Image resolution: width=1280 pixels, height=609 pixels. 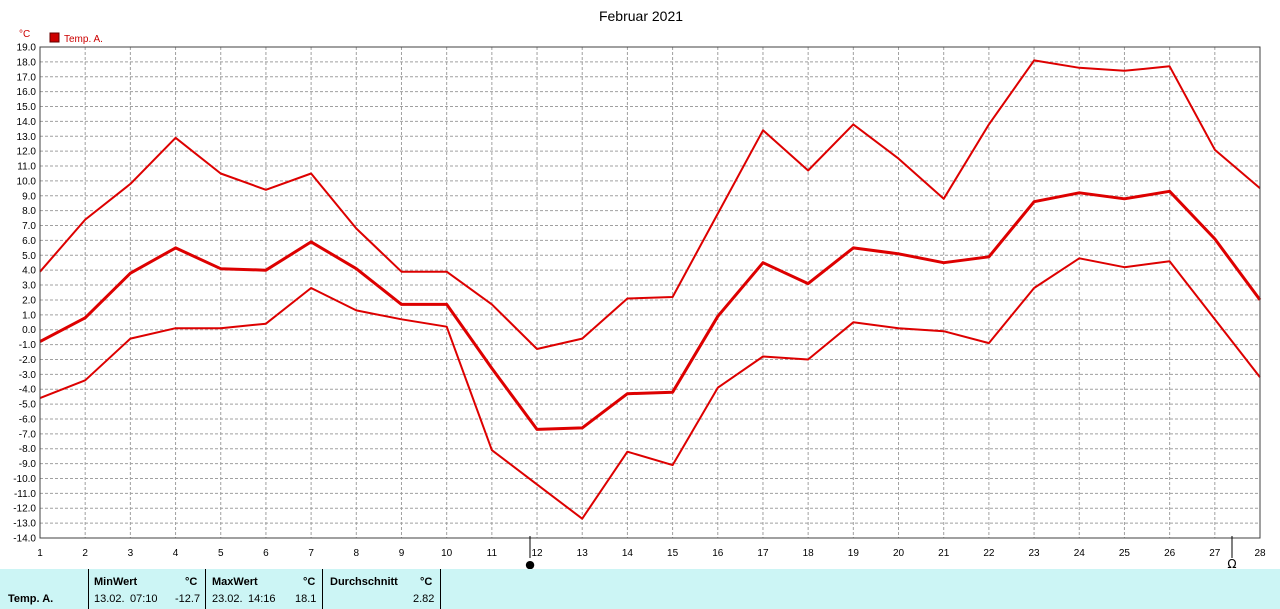 What do you see at coordinates (24, 34) in the screenshot?
I see `y-axis-unit: °C` at bounding box center [24, 34].